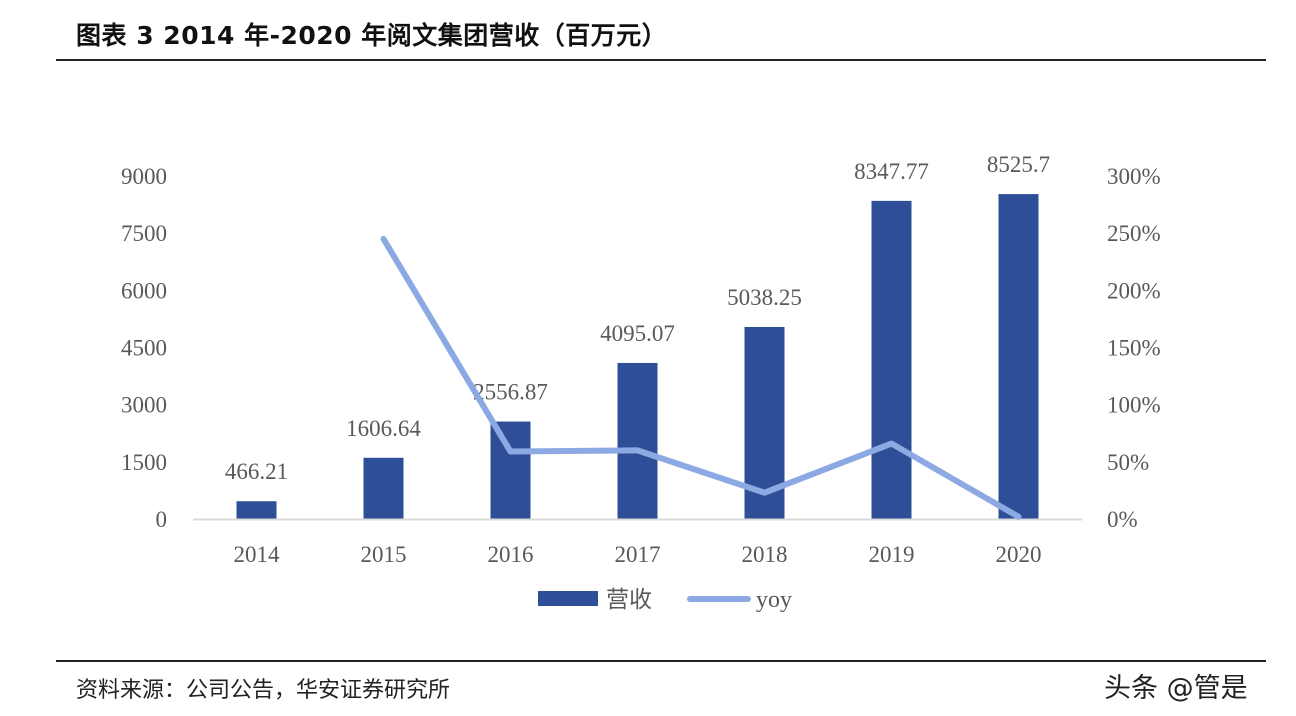  Describe the element at coordinates (764, 297) in the screenshot. I see `bar-label-2018: 5038.25` at that location.